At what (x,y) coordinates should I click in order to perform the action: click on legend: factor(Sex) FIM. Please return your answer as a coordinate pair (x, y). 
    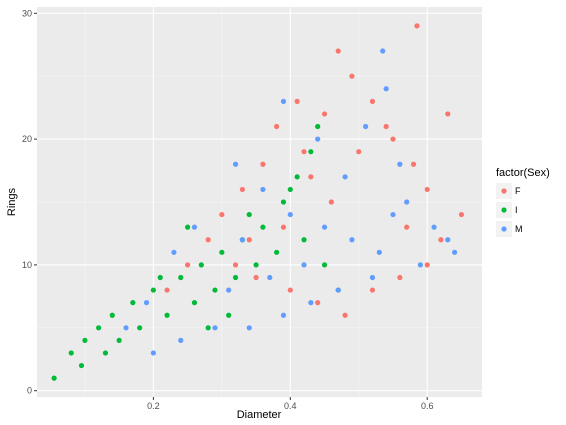
    Looking at the image, I should click on (523, 202).